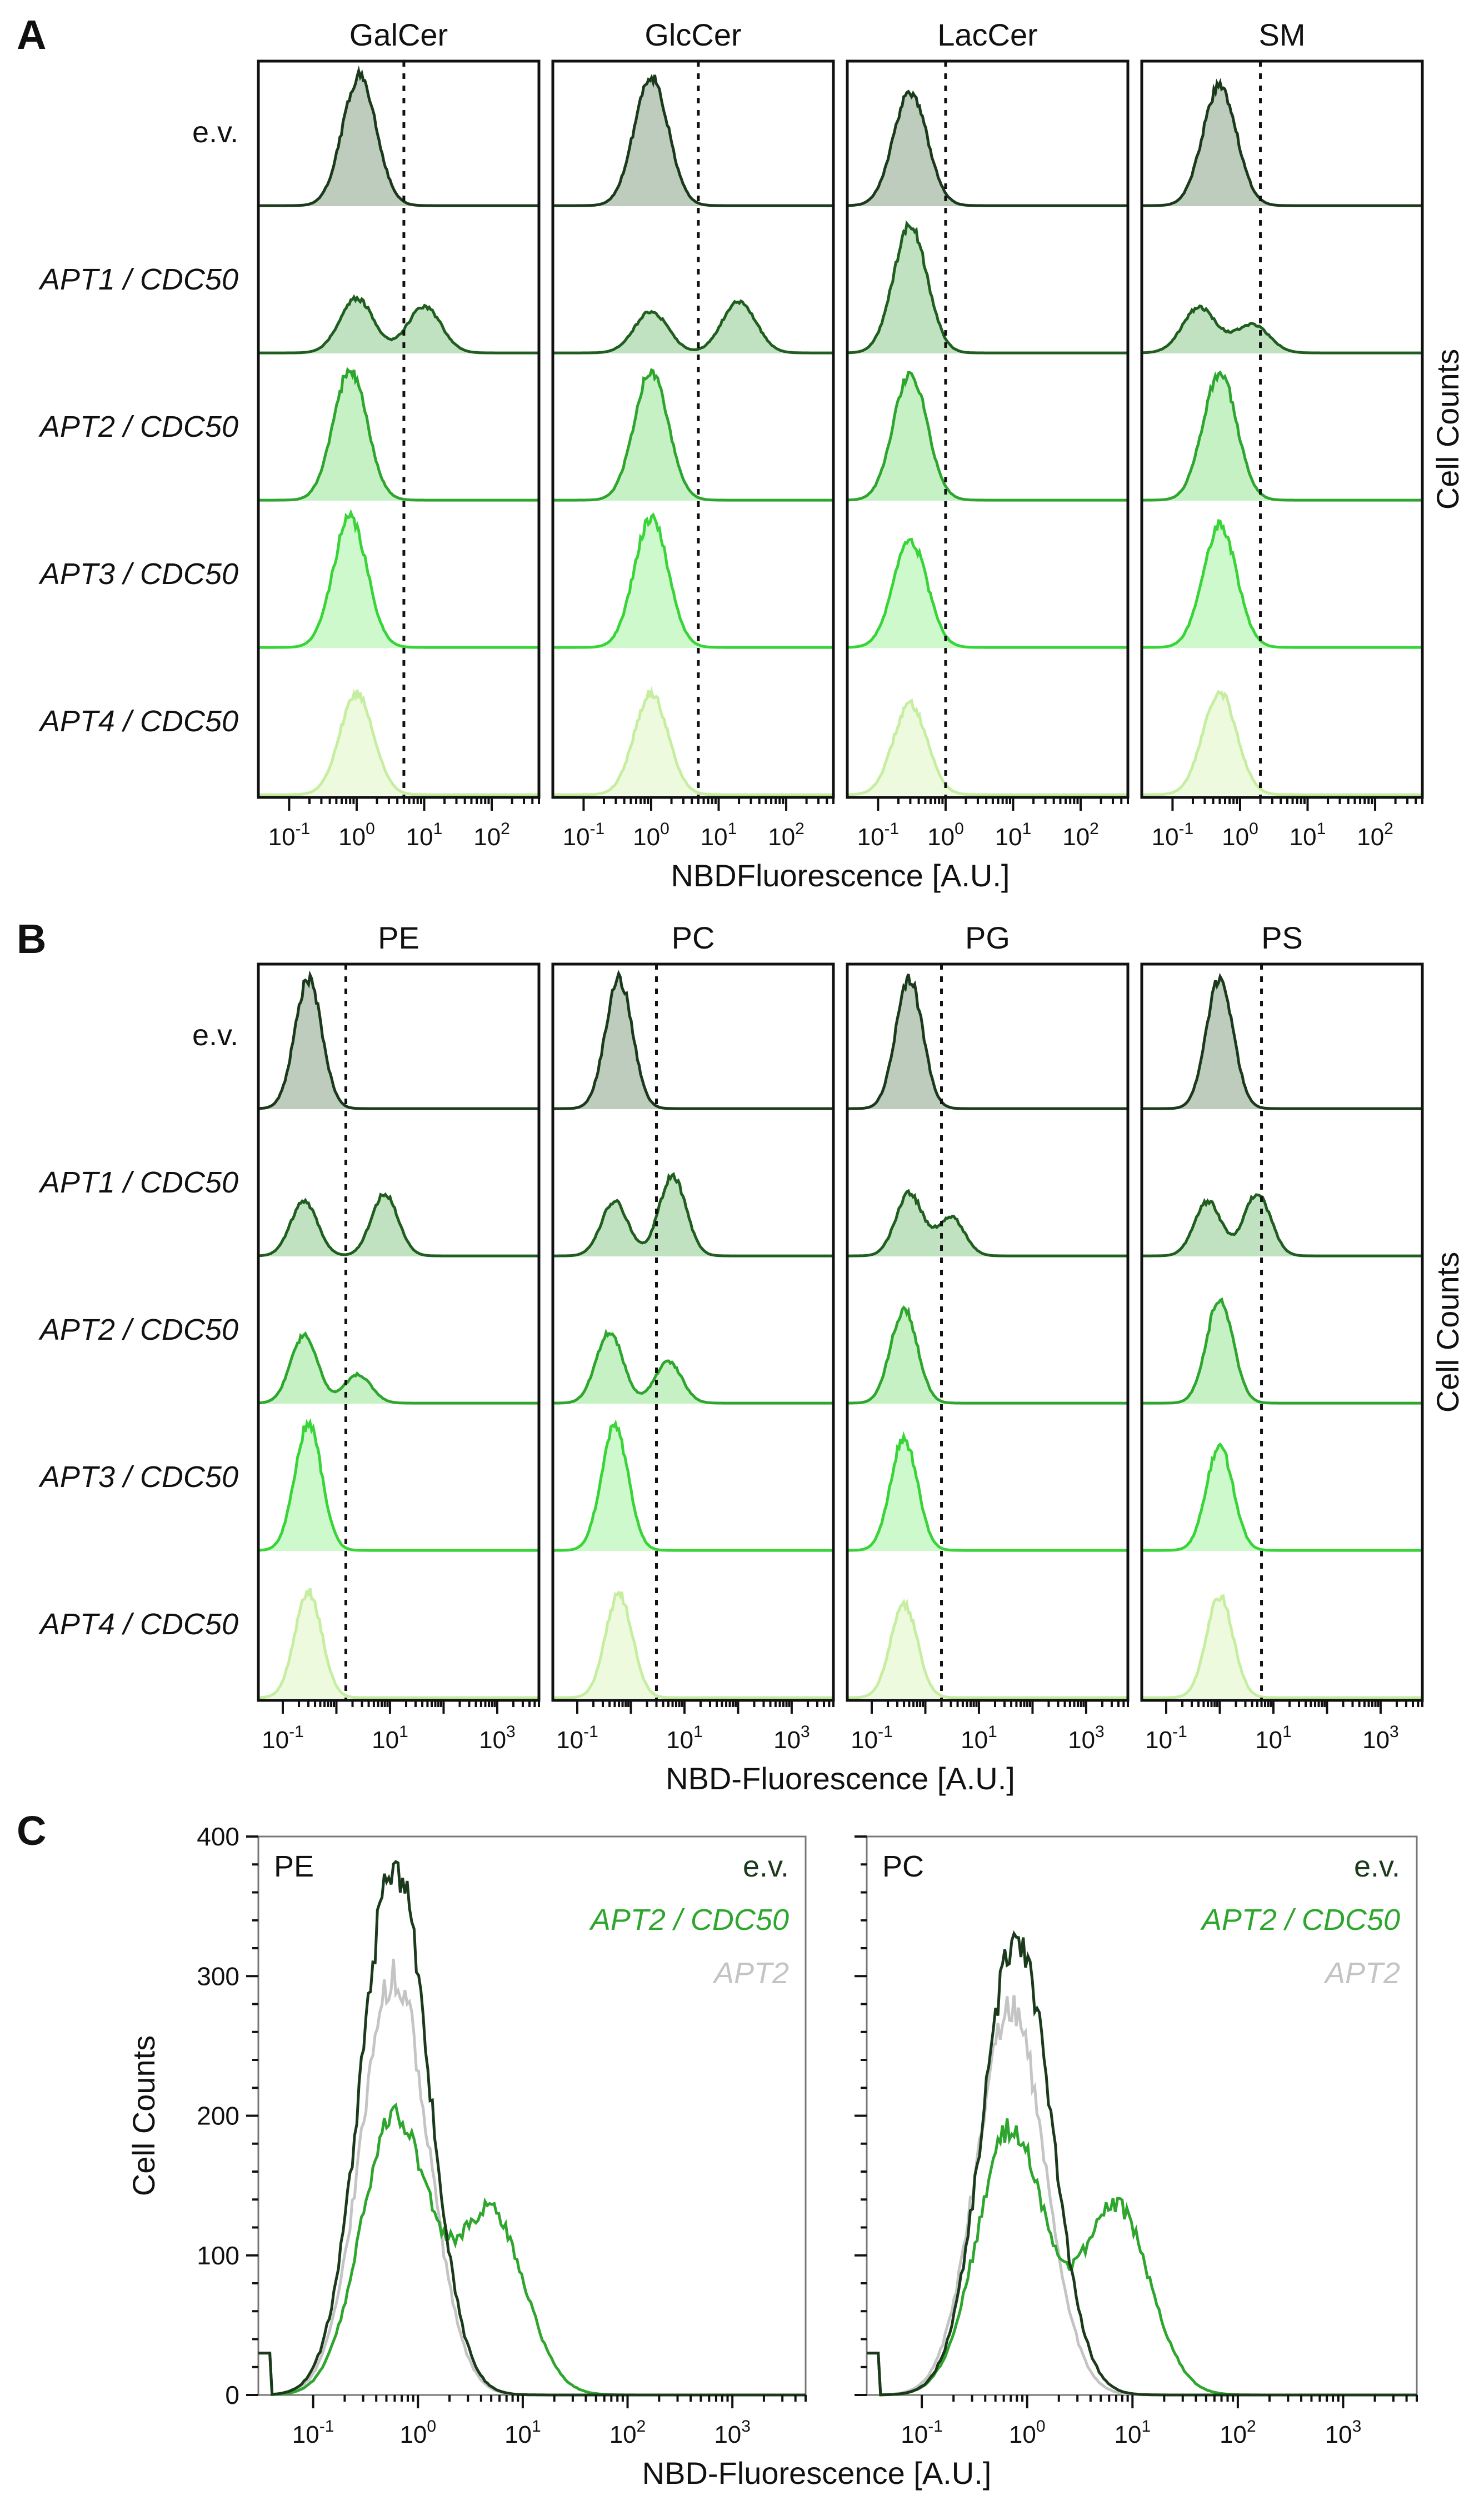 Image resolution: width=1484 pixels, height=2500 pixels. What do you see at coordinates (398, 34) in the screenshot?
I see `column-title: GalCer` at bounding box center [398, 34].